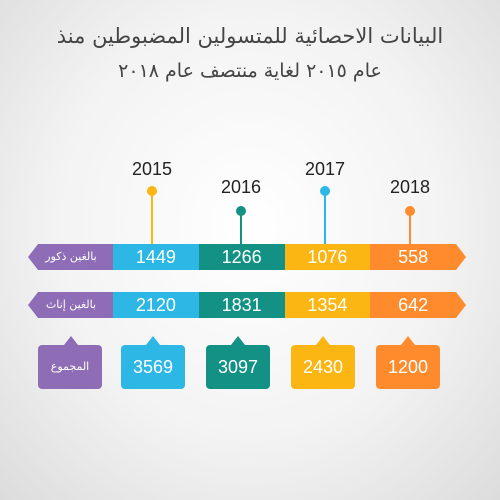 The width and height of the screenshot is (500, 500). I want to click on males-2018-cell: 558, so click(413, 257).